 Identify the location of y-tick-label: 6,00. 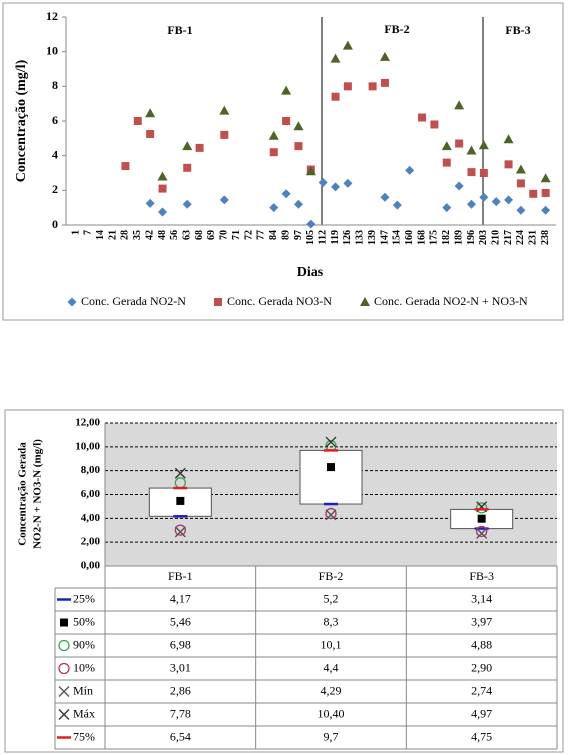
(91, 494).